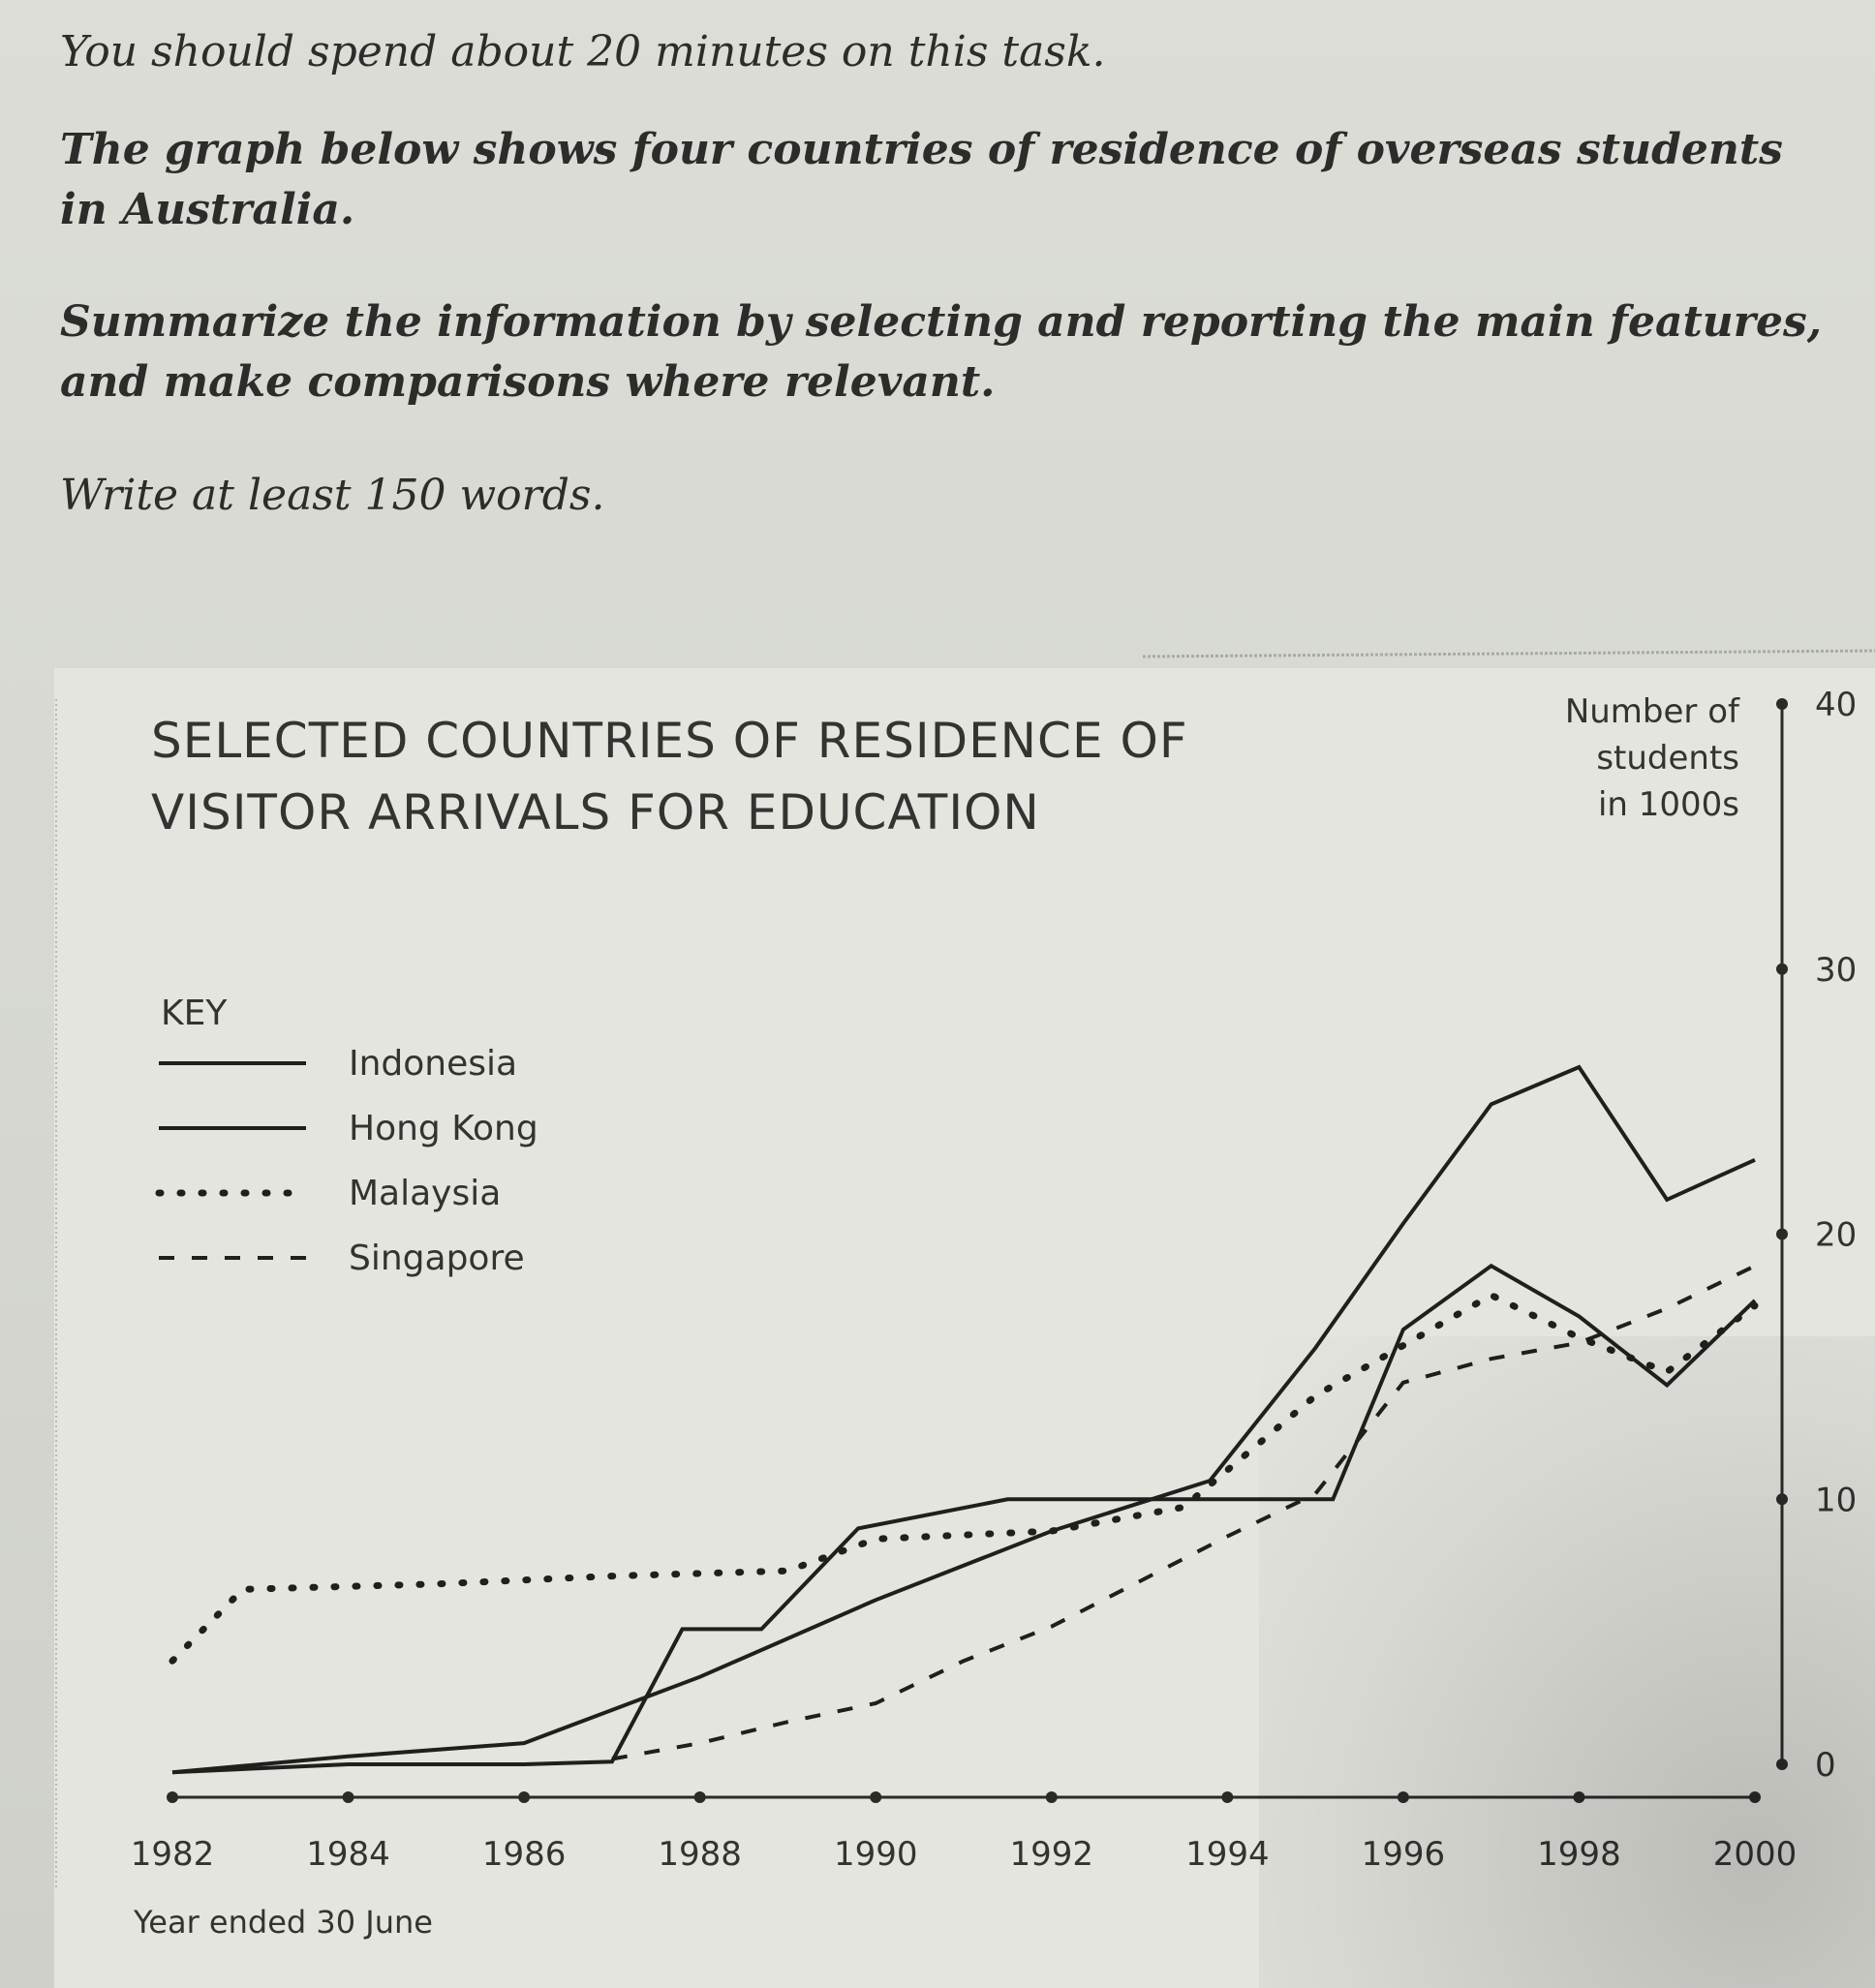 Image resolution: width=1875 pixels, height=1988 pixels. What do you see at coordinates (348, 1854) in the screenshot?
I see `x-tick-label-1984: 1984` at bounding box center [348, 1854].